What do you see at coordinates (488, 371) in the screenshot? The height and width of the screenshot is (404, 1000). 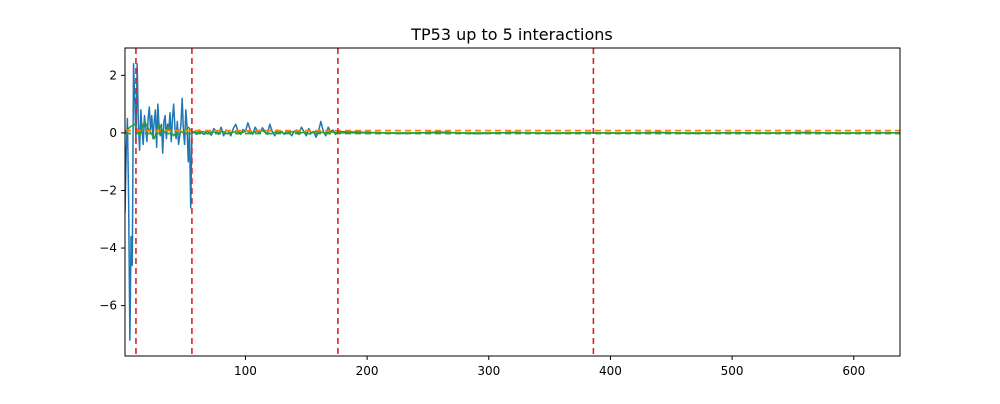 I see `x-tick-label: 300` at bounding box center [488, 371].